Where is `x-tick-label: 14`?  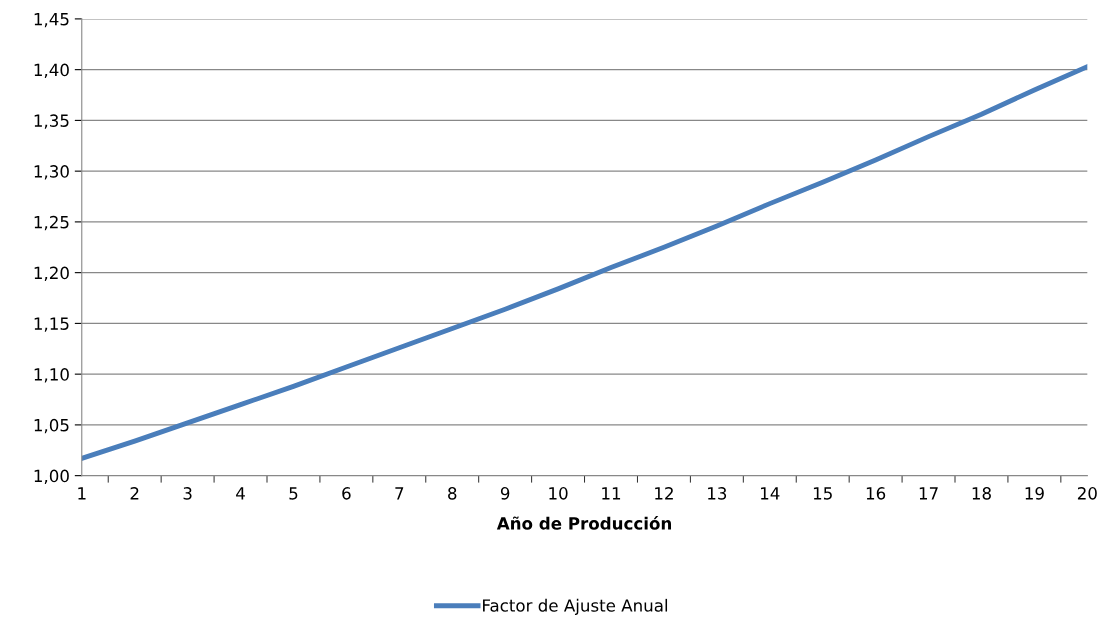
x-tick-label: 14 is located at coordinates (770, 493).